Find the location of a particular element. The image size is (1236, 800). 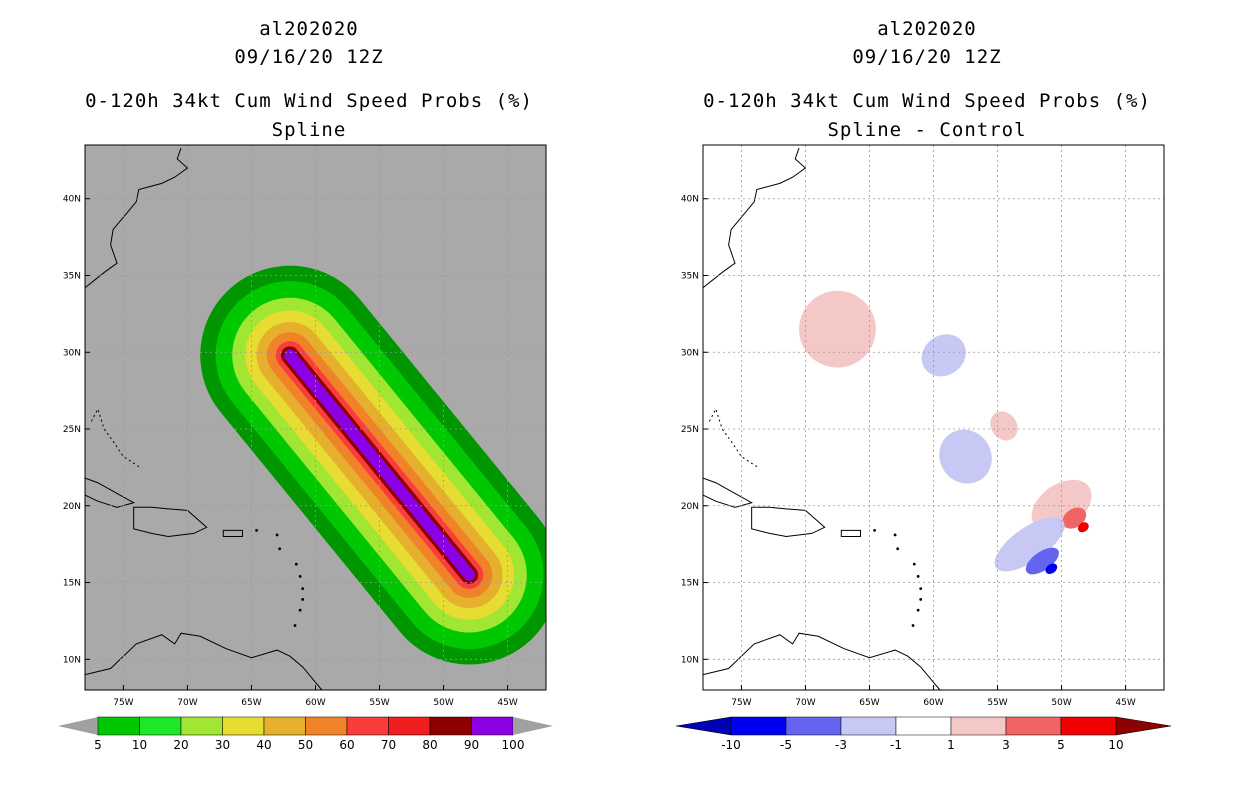

y-tick-label: 10N is located at coordinates (690, 660).